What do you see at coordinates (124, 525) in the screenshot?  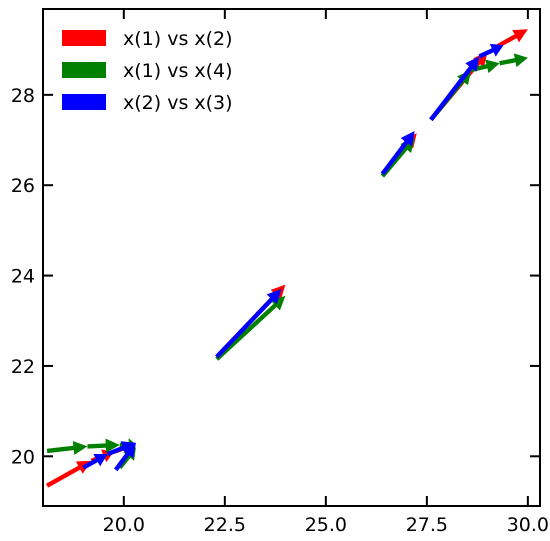 I see `x-tick-label: 20.0` at bounding box center [124, 525].